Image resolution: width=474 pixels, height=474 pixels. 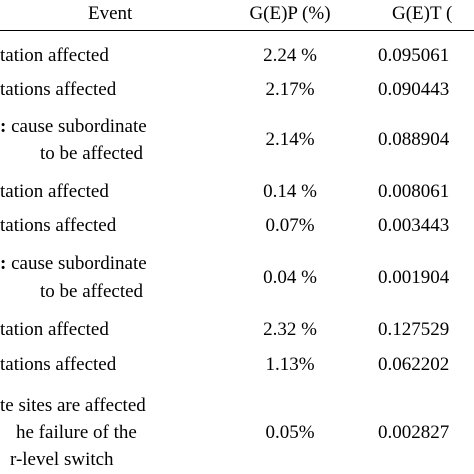 I want to click on get-cell: 0.088904, so click(x=414, y=139).